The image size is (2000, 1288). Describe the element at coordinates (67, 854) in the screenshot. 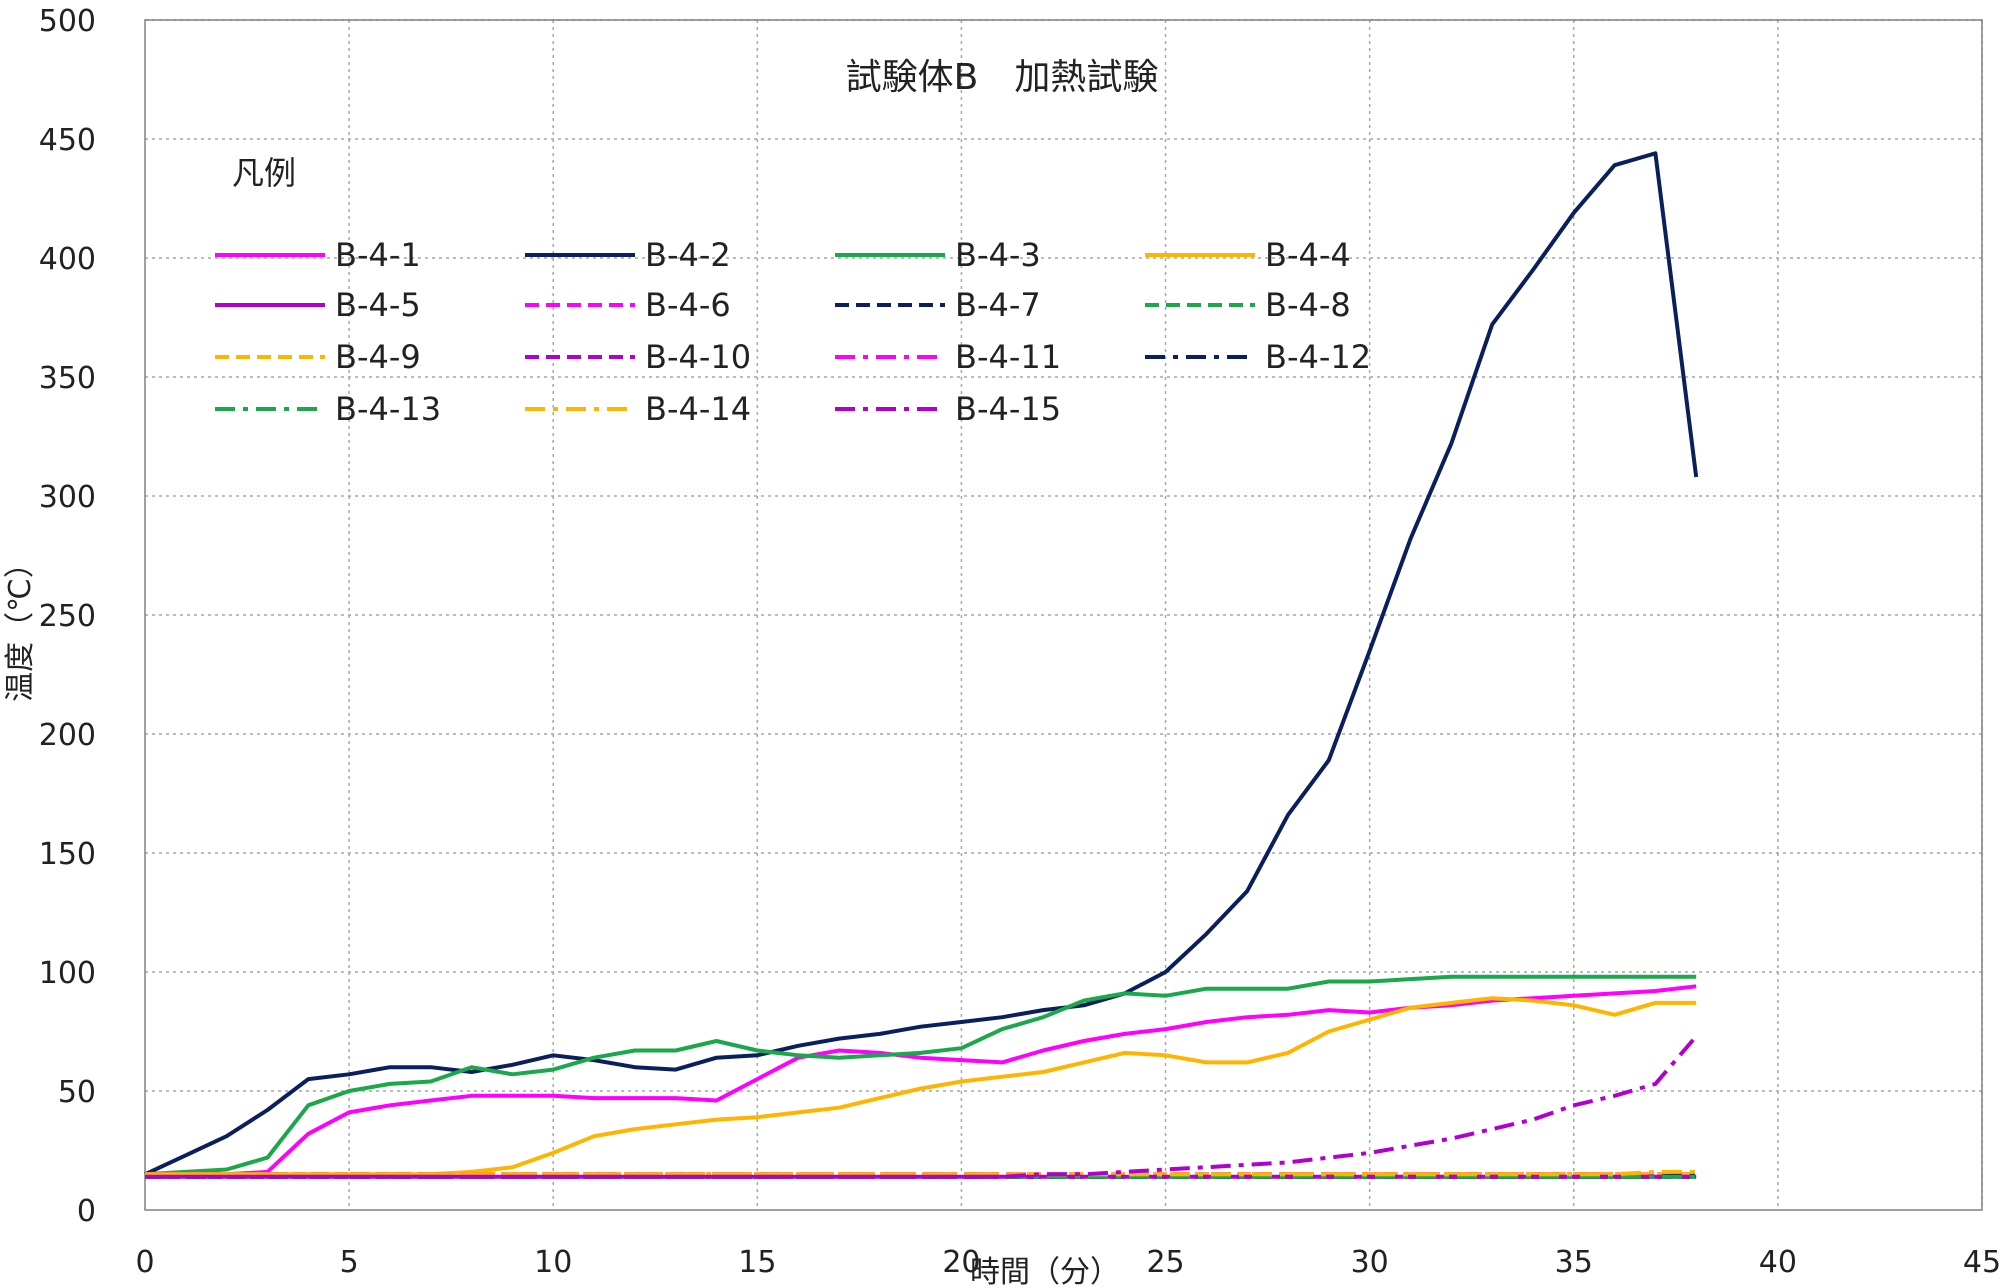

I see `y-tick-label: 150` at that location.